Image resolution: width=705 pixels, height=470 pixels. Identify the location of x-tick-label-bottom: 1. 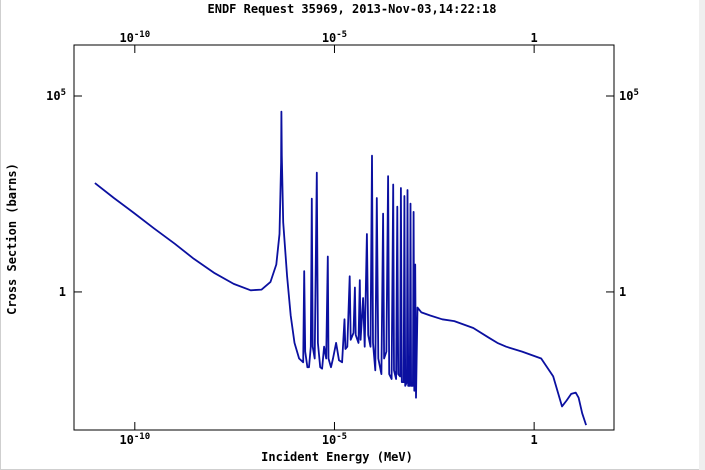
(534, 440).